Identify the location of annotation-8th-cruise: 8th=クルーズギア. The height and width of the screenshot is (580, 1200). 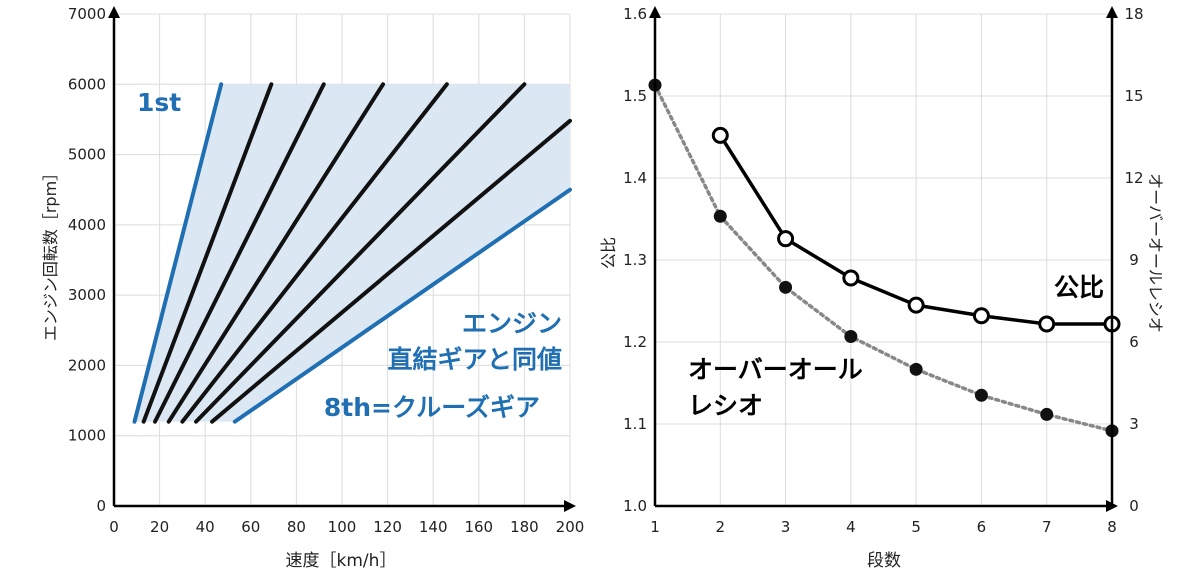
(432, 407).